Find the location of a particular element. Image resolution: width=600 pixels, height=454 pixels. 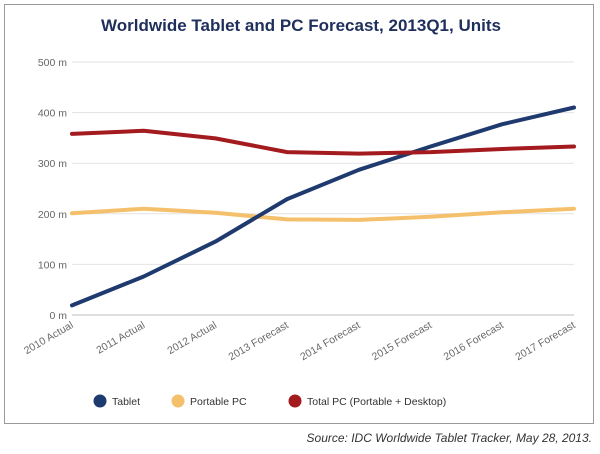

legend-item-2: Total PC (Portable + Desktop) is located at coordinates (367, 401).